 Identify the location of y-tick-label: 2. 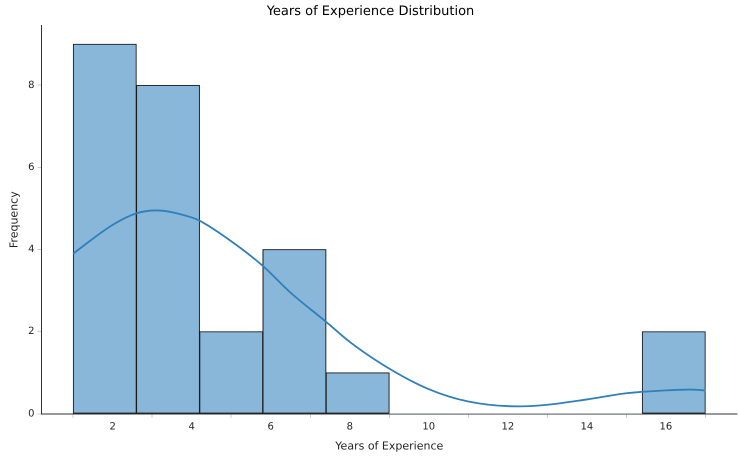
(31, 332).